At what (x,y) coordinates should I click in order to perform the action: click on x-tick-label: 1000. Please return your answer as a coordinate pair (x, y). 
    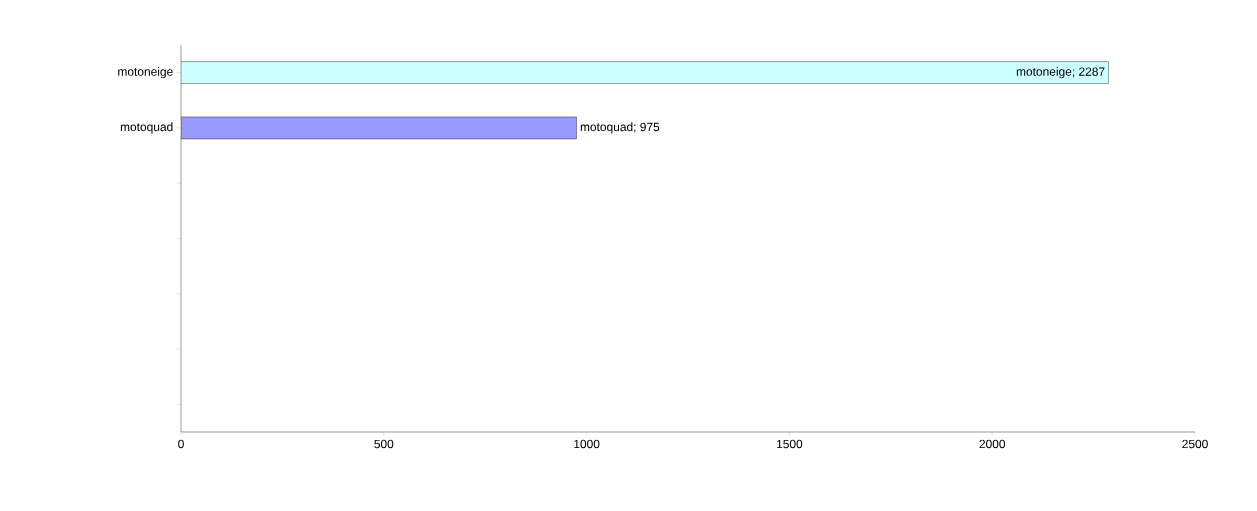
    Looking at the image, I should click on (587, 444).